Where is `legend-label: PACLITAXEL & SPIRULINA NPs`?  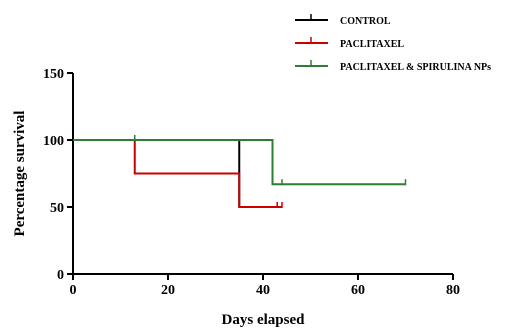
legend-label: PACLITAXEL & SPIRULINA NPs is located at coordinates (415, 67).